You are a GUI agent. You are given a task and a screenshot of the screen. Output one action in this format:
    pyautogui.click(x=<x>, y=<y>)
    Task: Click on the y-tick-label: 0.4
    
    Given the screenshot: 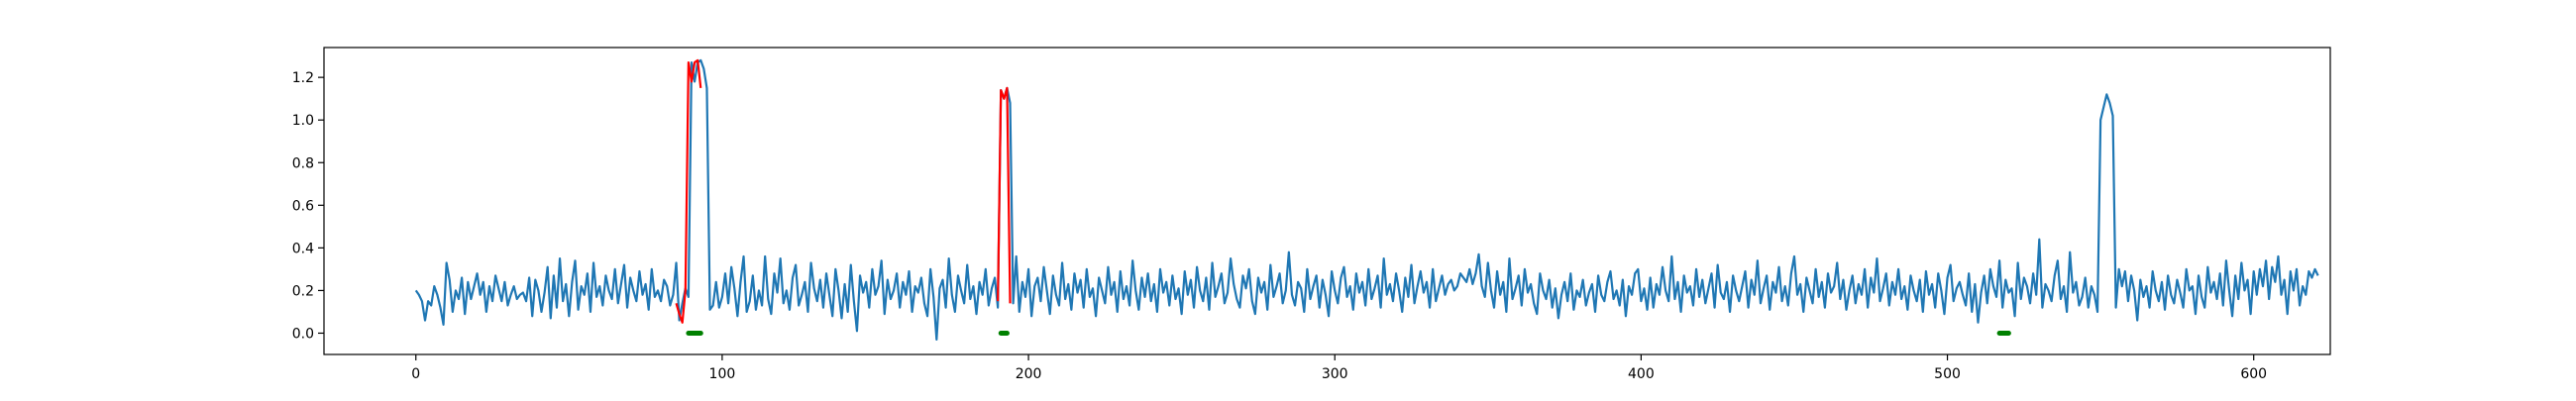 What is the action you would take?
    pyautogui.click(x=303, y=249)
    